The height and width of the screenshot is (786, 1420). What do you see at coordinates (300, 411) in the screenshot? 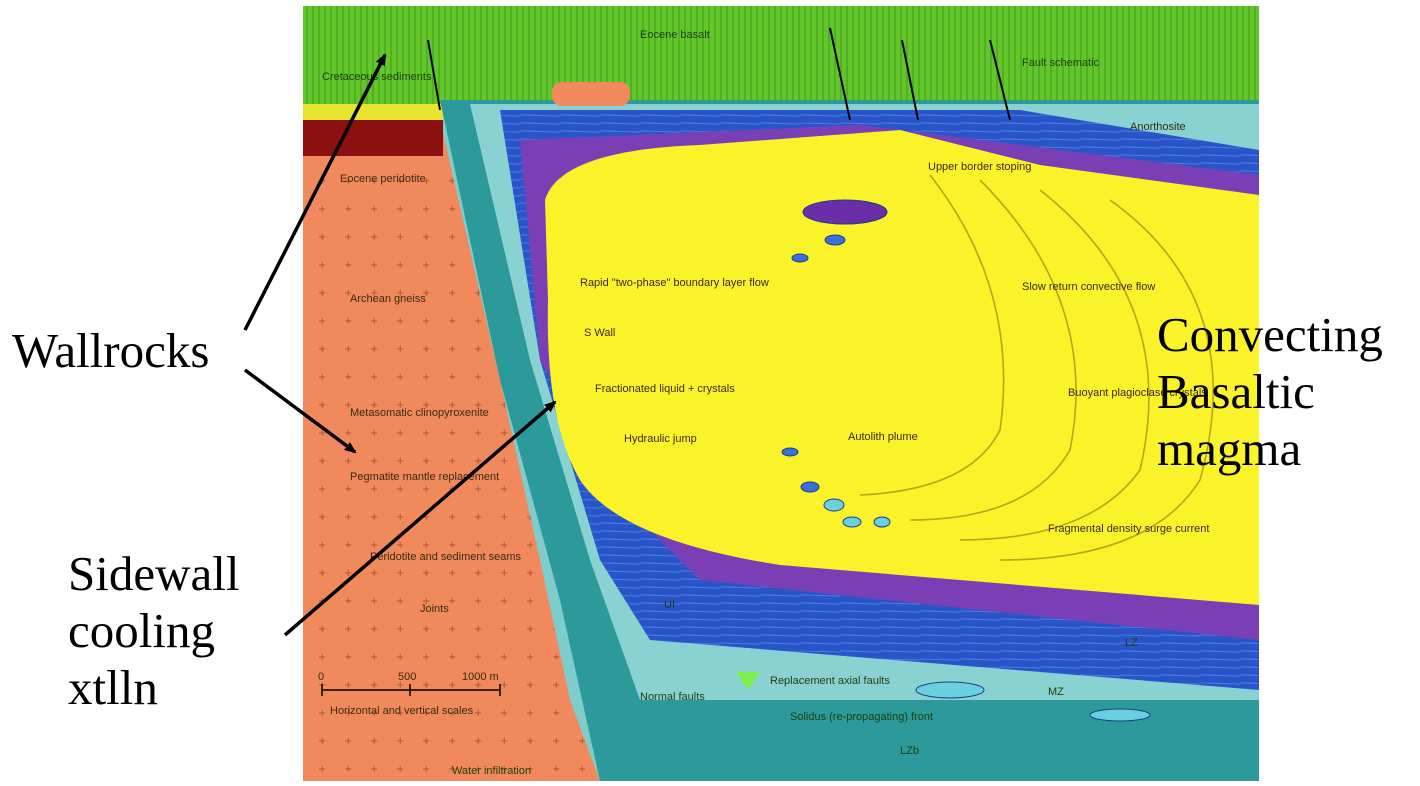
I see `wallrocks-arrow-down` at bounding box center [300, 411].